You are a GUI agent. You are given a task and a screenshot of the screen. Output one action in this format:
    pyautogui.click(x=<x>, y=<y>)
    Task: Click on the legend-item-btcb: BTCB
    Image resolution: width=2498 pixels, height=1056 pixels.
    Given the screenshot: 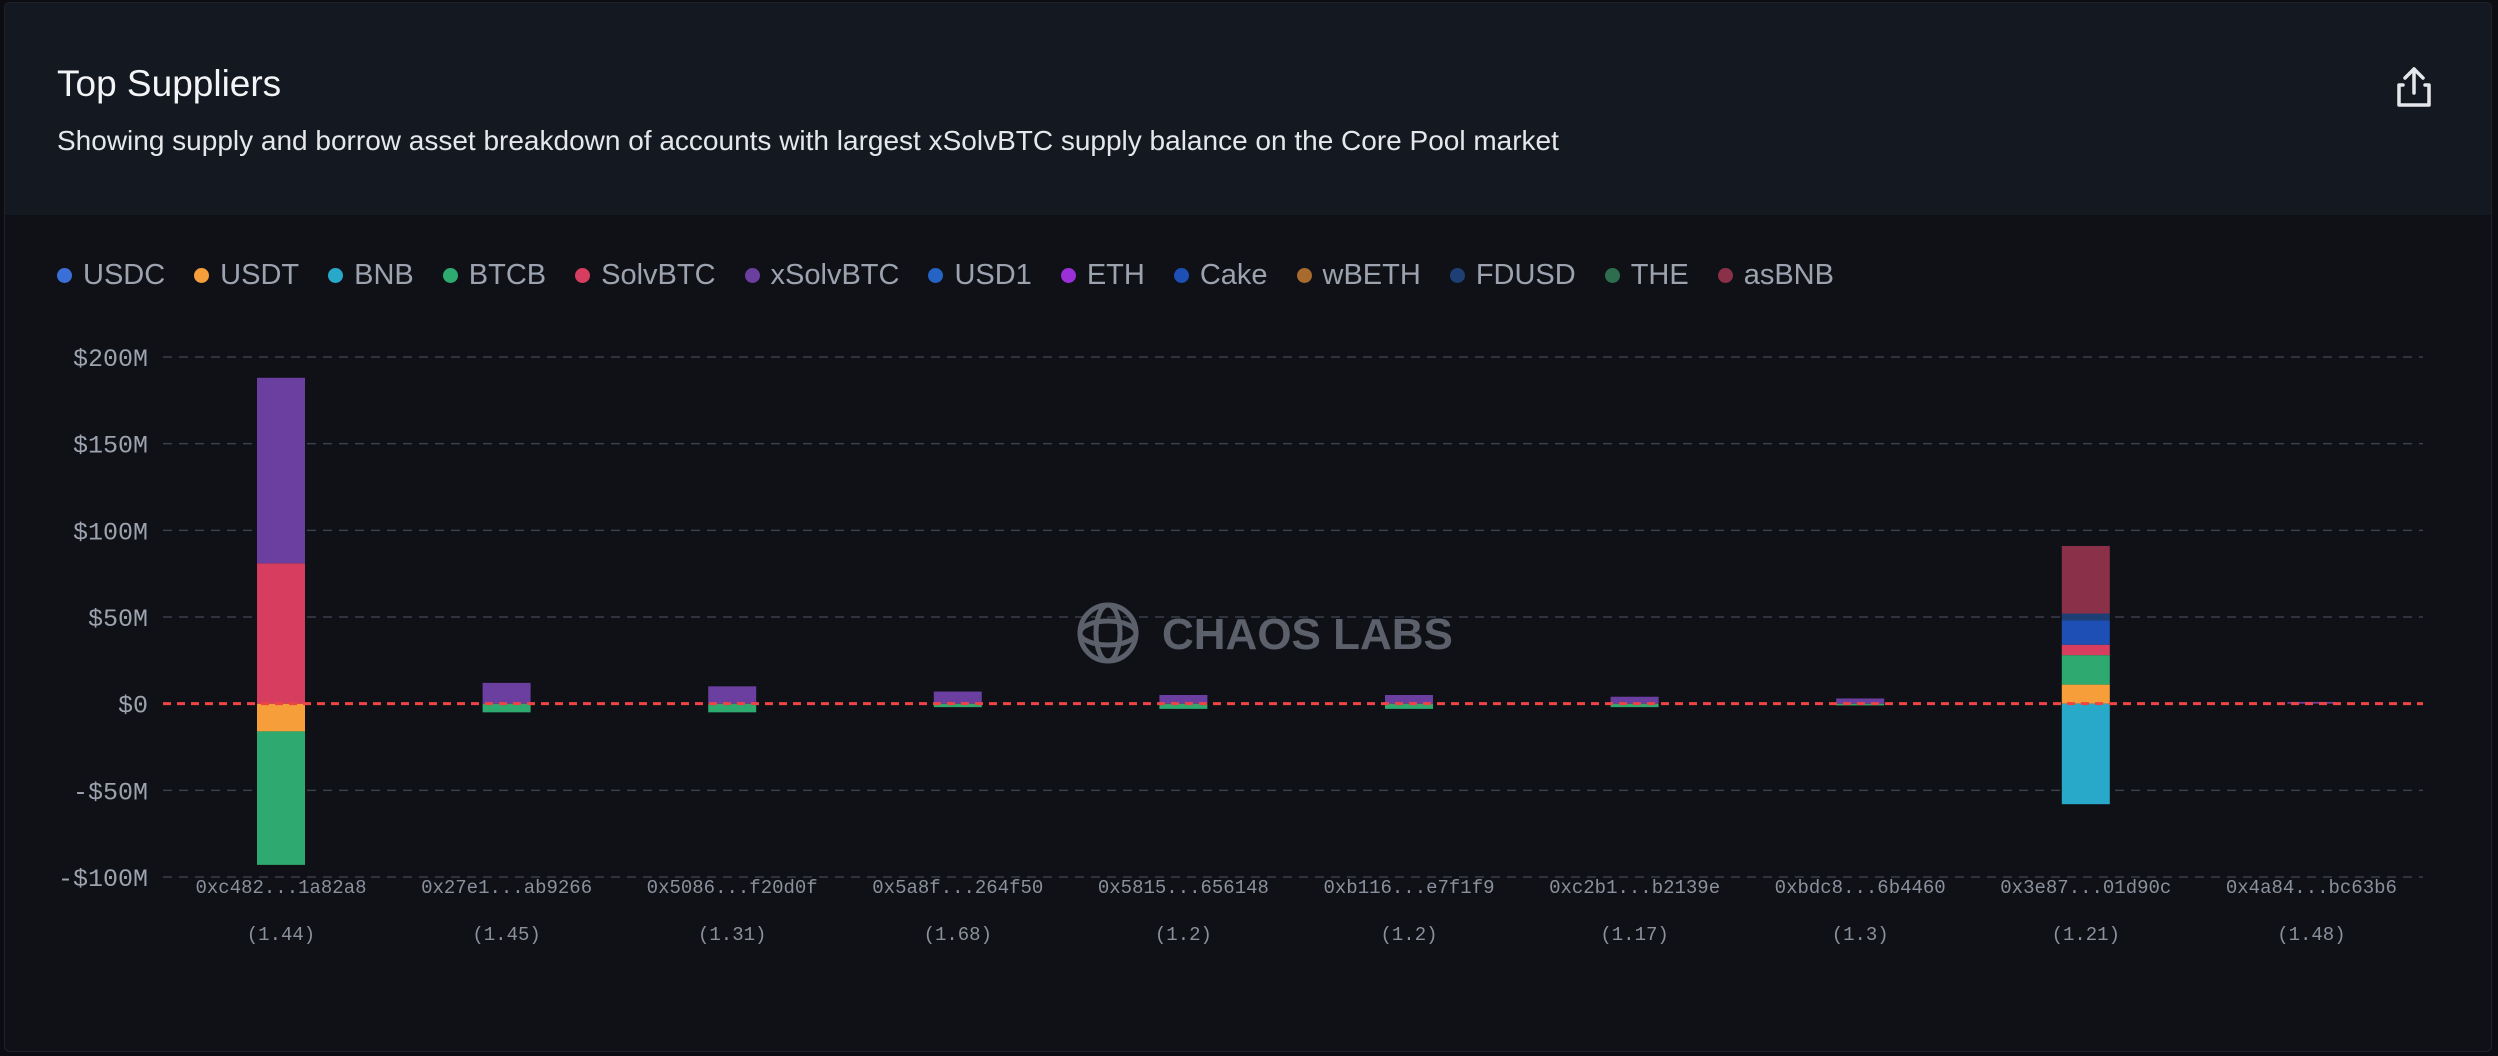 What is the action you would take?
    pyautogui.click(x=494, y=275)
    